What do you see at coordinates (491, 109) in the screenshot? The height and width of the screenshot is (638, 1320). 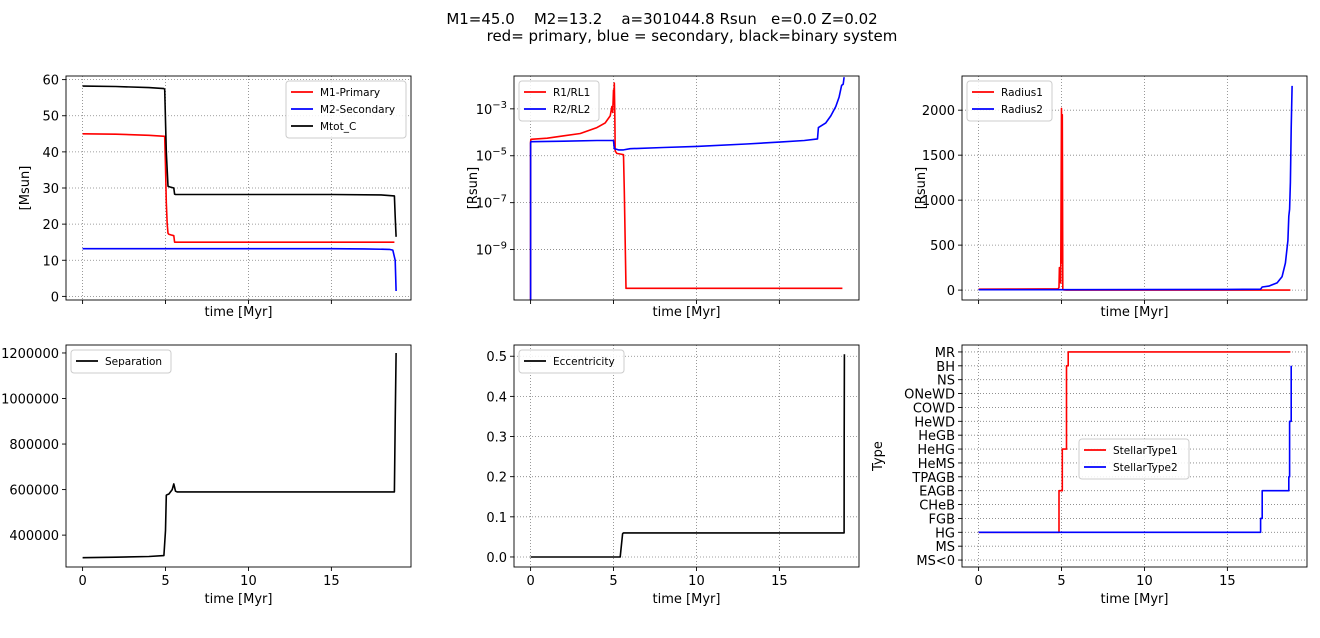 I see `y-tick-label: 10⁻³` at bounding box center [491, 109].